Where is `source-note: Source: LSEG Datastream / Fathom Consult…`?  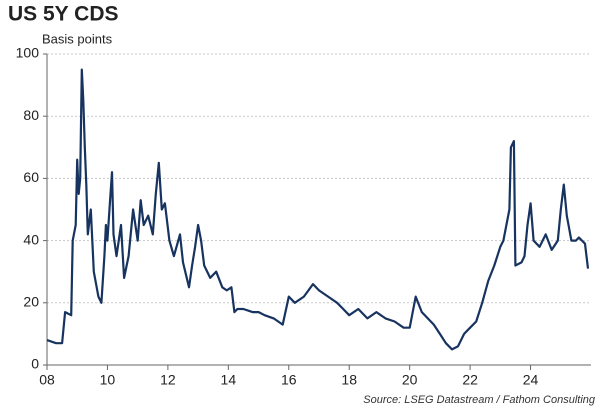 source-note: Source: LSEG Datastream / Fathom Consult… is located at coordinates (479, 400).